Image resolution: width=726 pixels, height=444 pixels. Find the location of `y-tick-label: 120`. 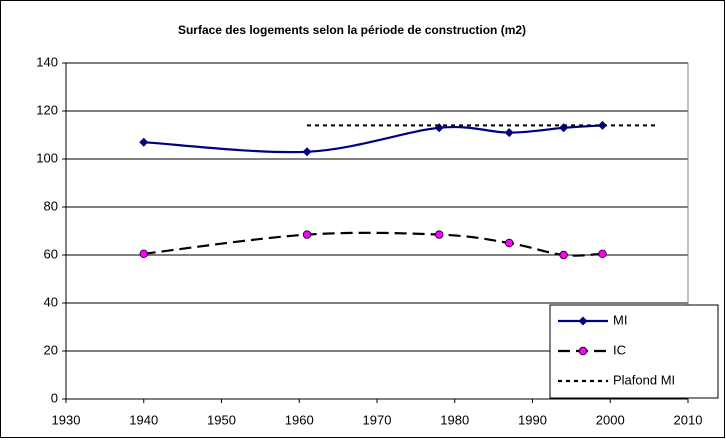

y-tick-label: 120 is located at coordinates (47, 109).